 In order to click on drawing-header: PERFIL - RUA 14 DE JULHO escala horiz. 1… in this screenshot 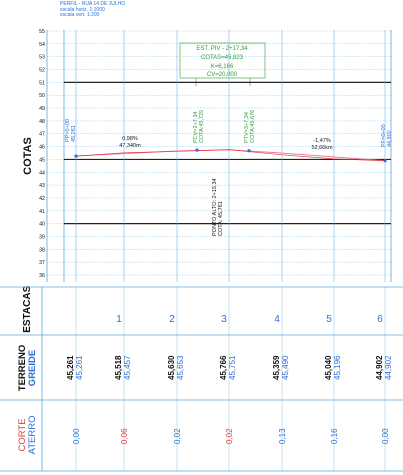, I will do `click(120, 10)`.